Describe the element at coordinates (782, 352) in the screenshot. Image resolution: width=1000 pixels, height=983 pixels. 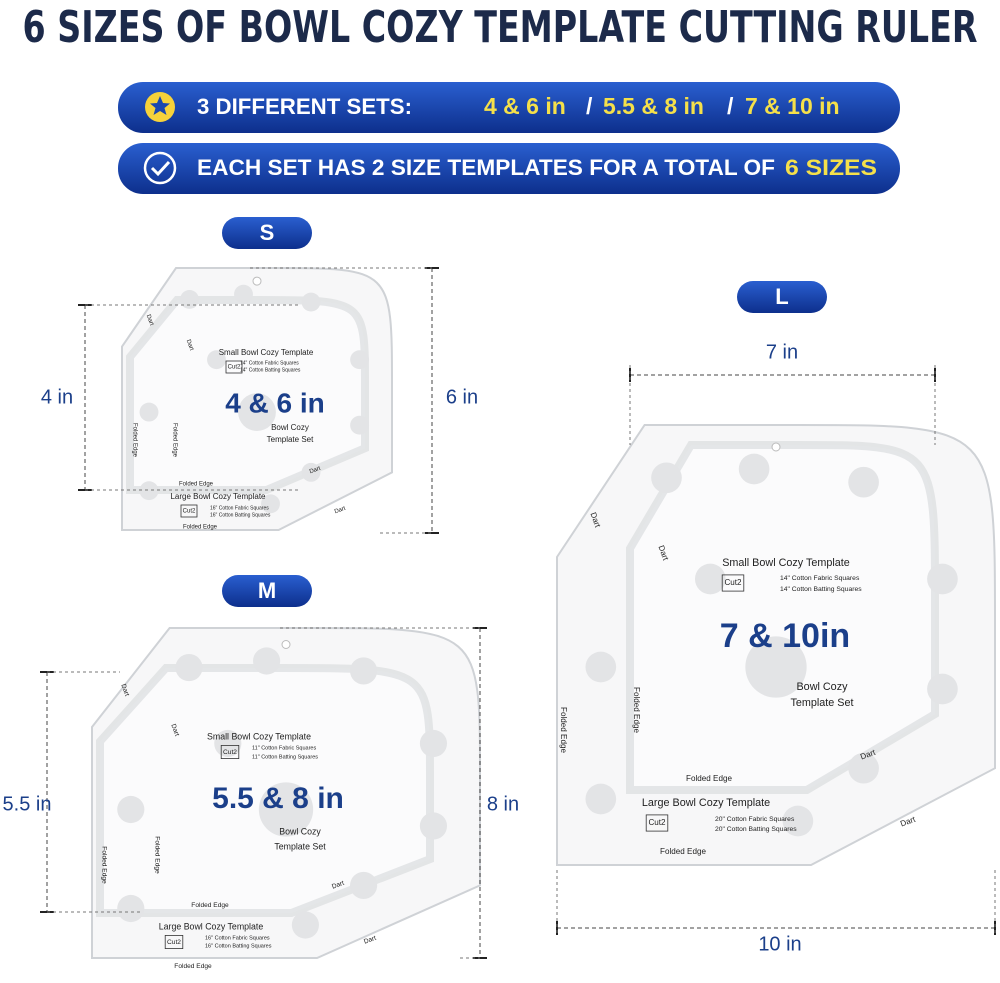
I see `dimension-label: 7 in` at that location.